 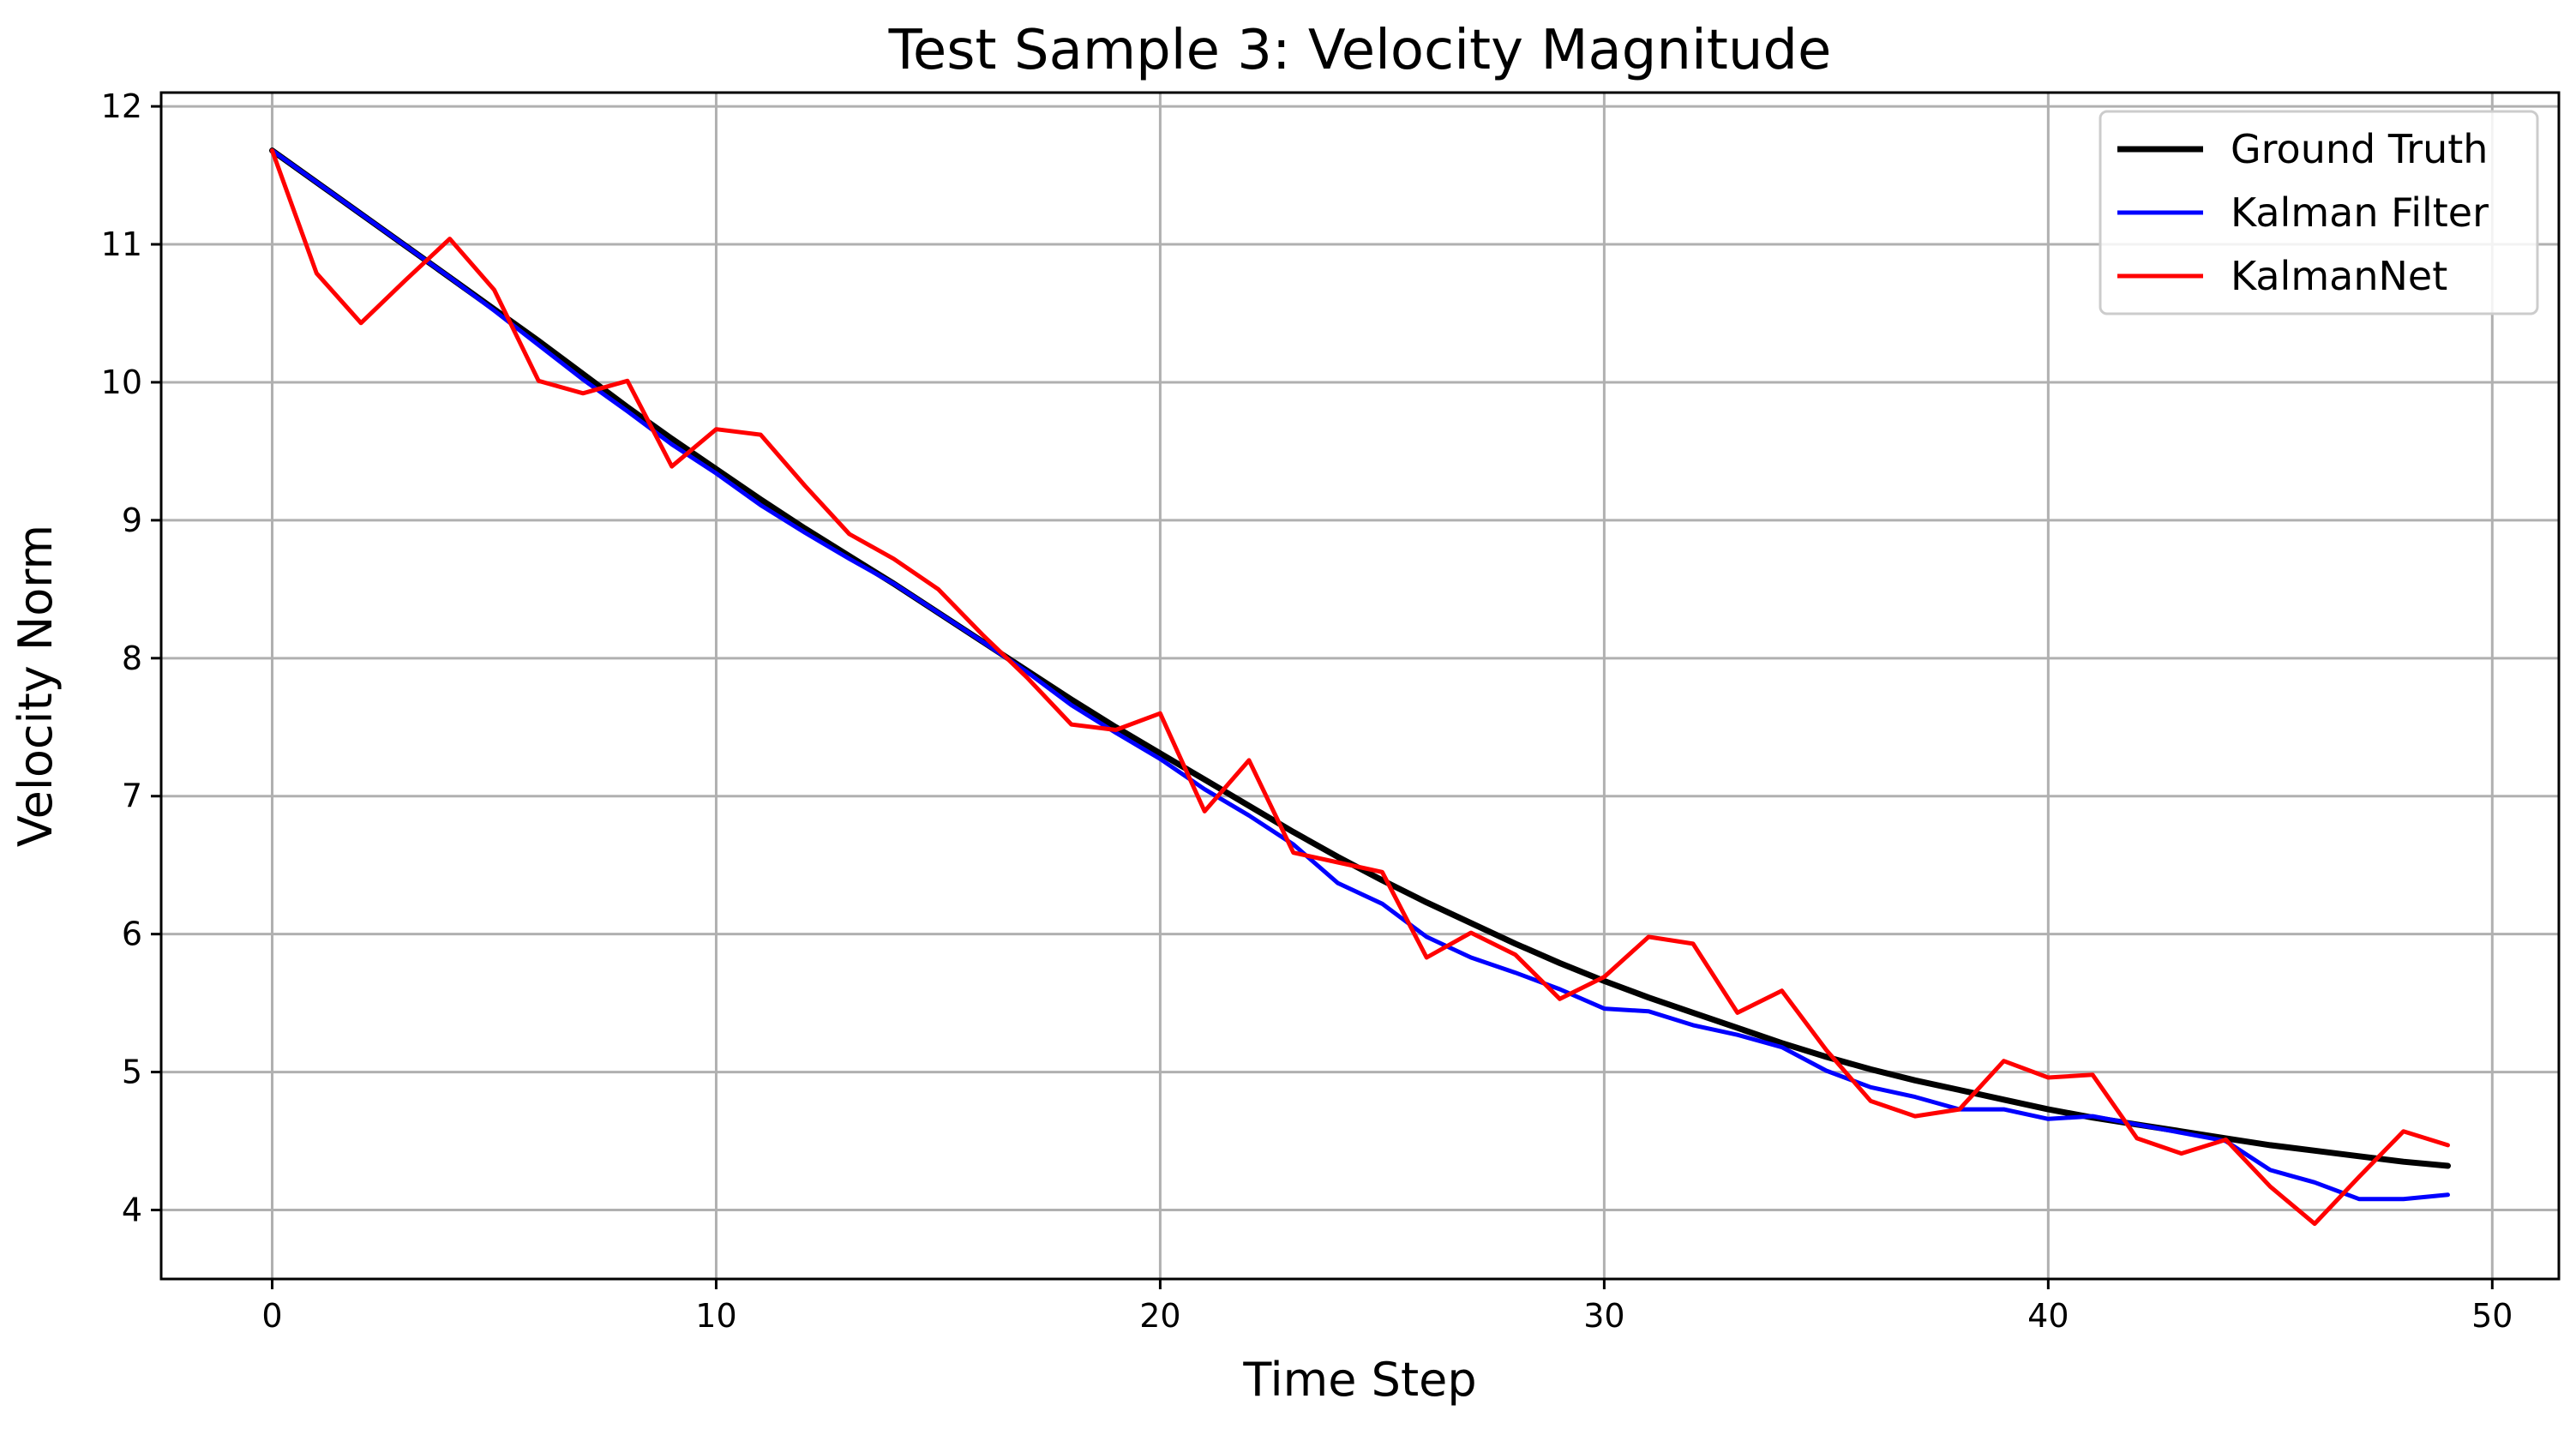 What do you see at coordinates (2492, 1316) in the screenshot?
I see `x-tick-label: 50` at bounding box center [2492, 1316].